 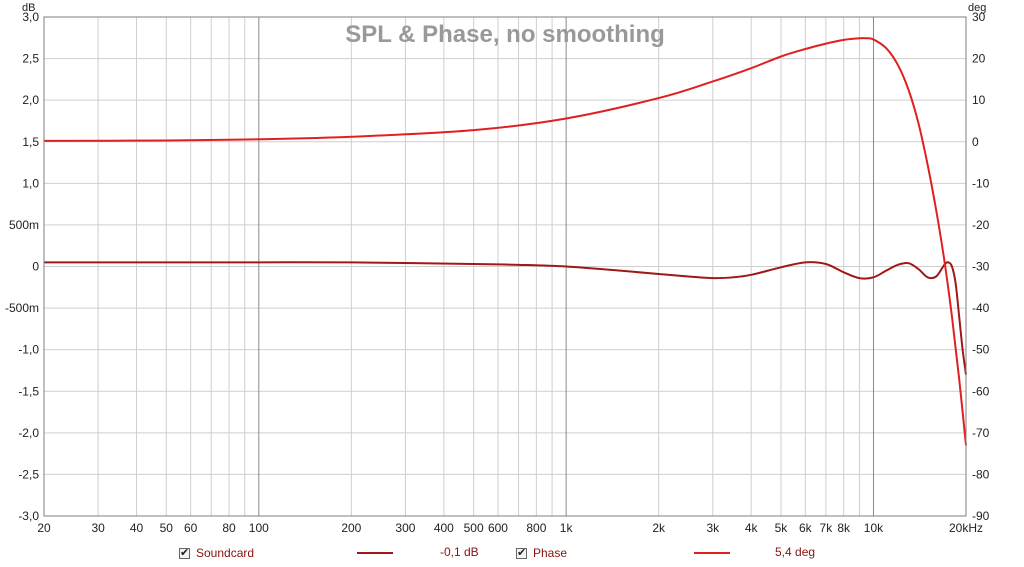 I want to click on right-y-tick-label: -80, so click(x=981, y=474).